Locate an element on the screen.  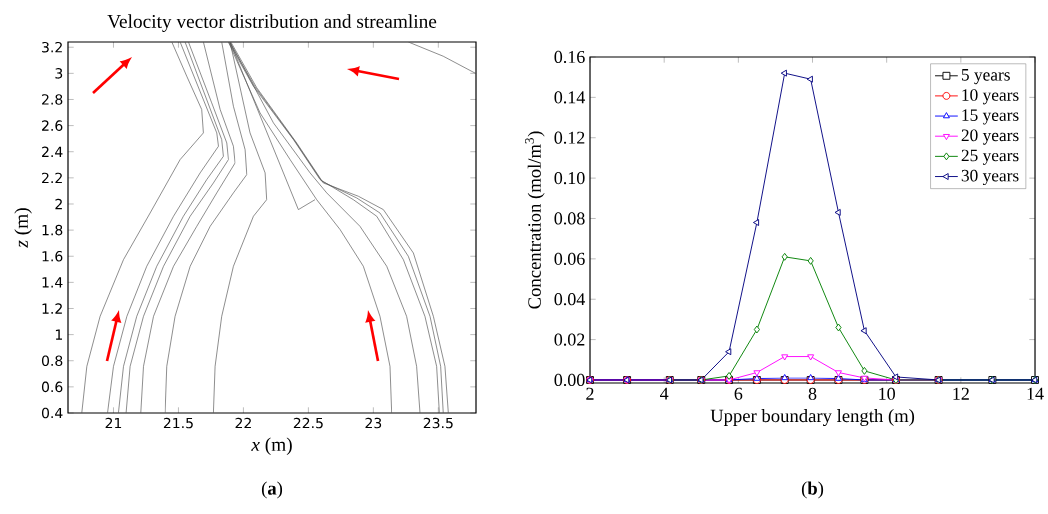
y-tick-label: 0.6 is located at coordinates (52, 387).